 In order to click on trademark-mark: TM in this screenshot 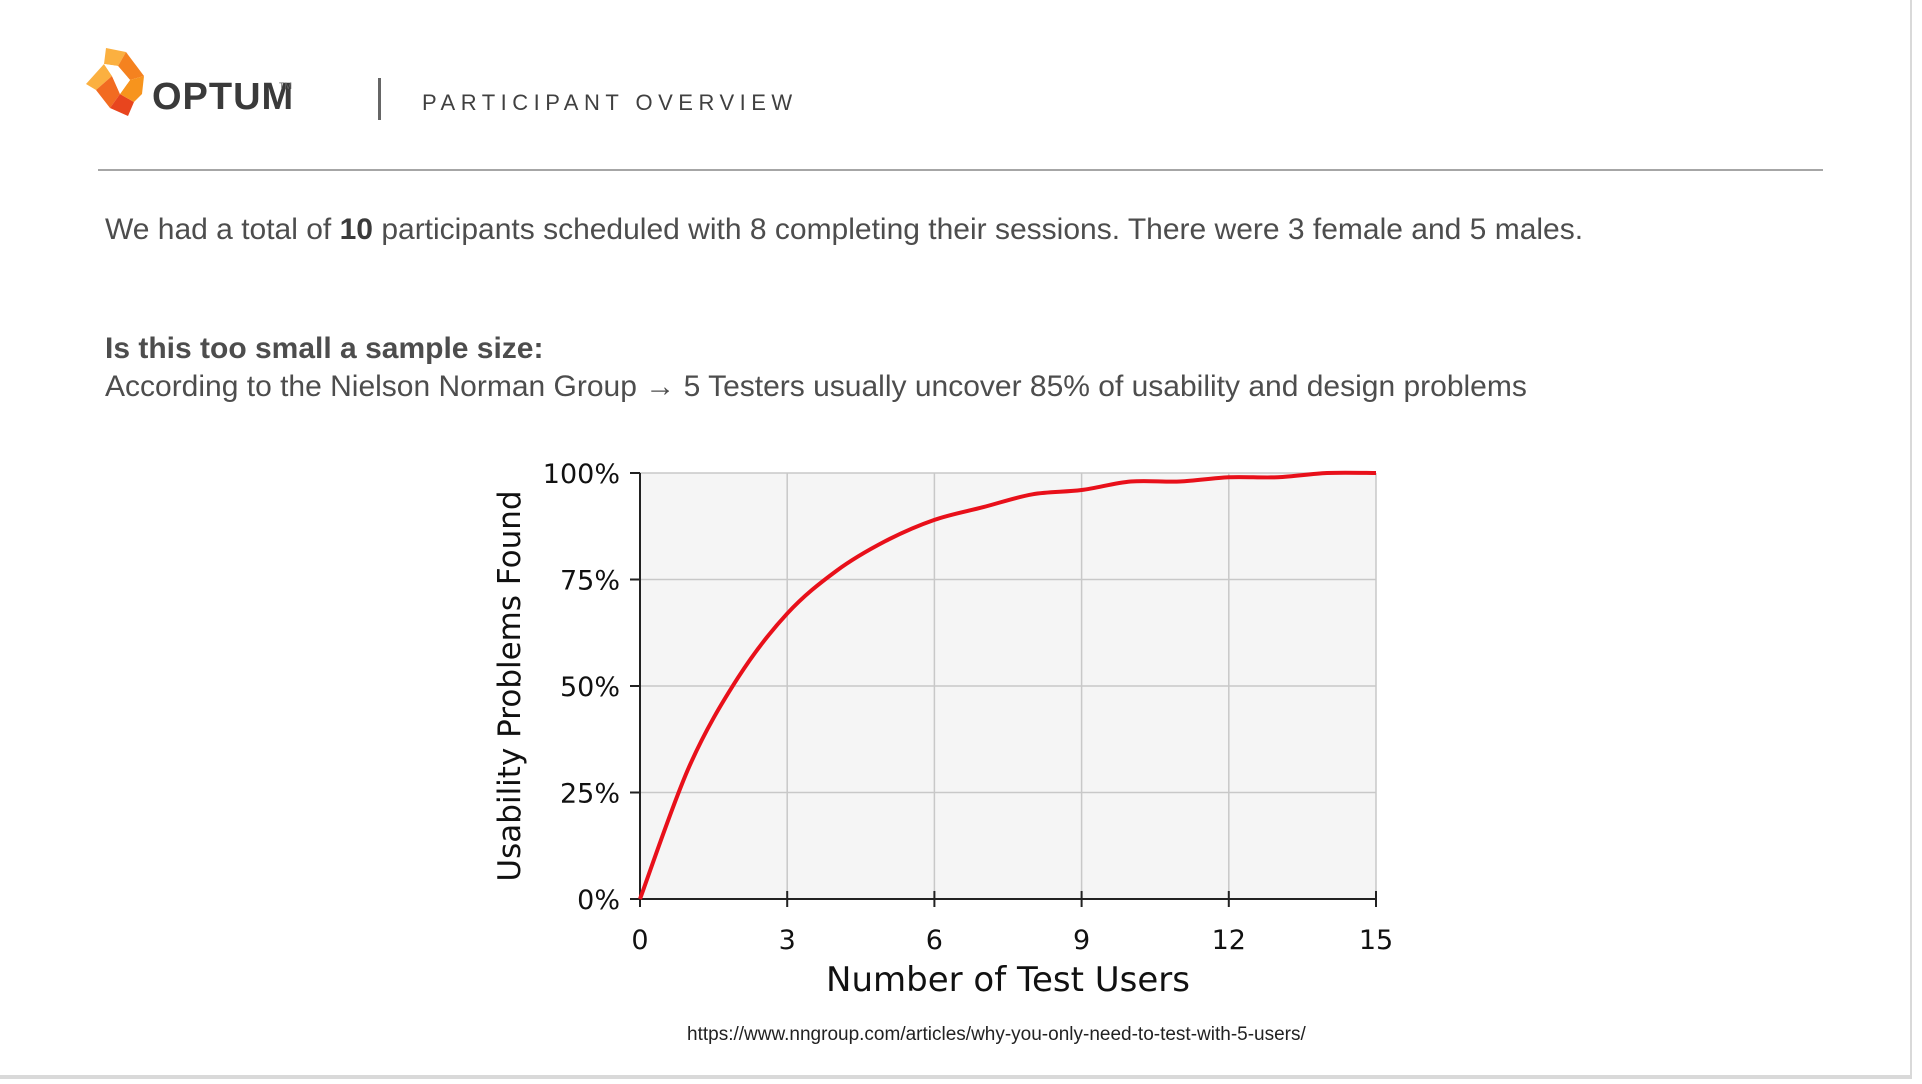, I will do `click(285, 86)`.